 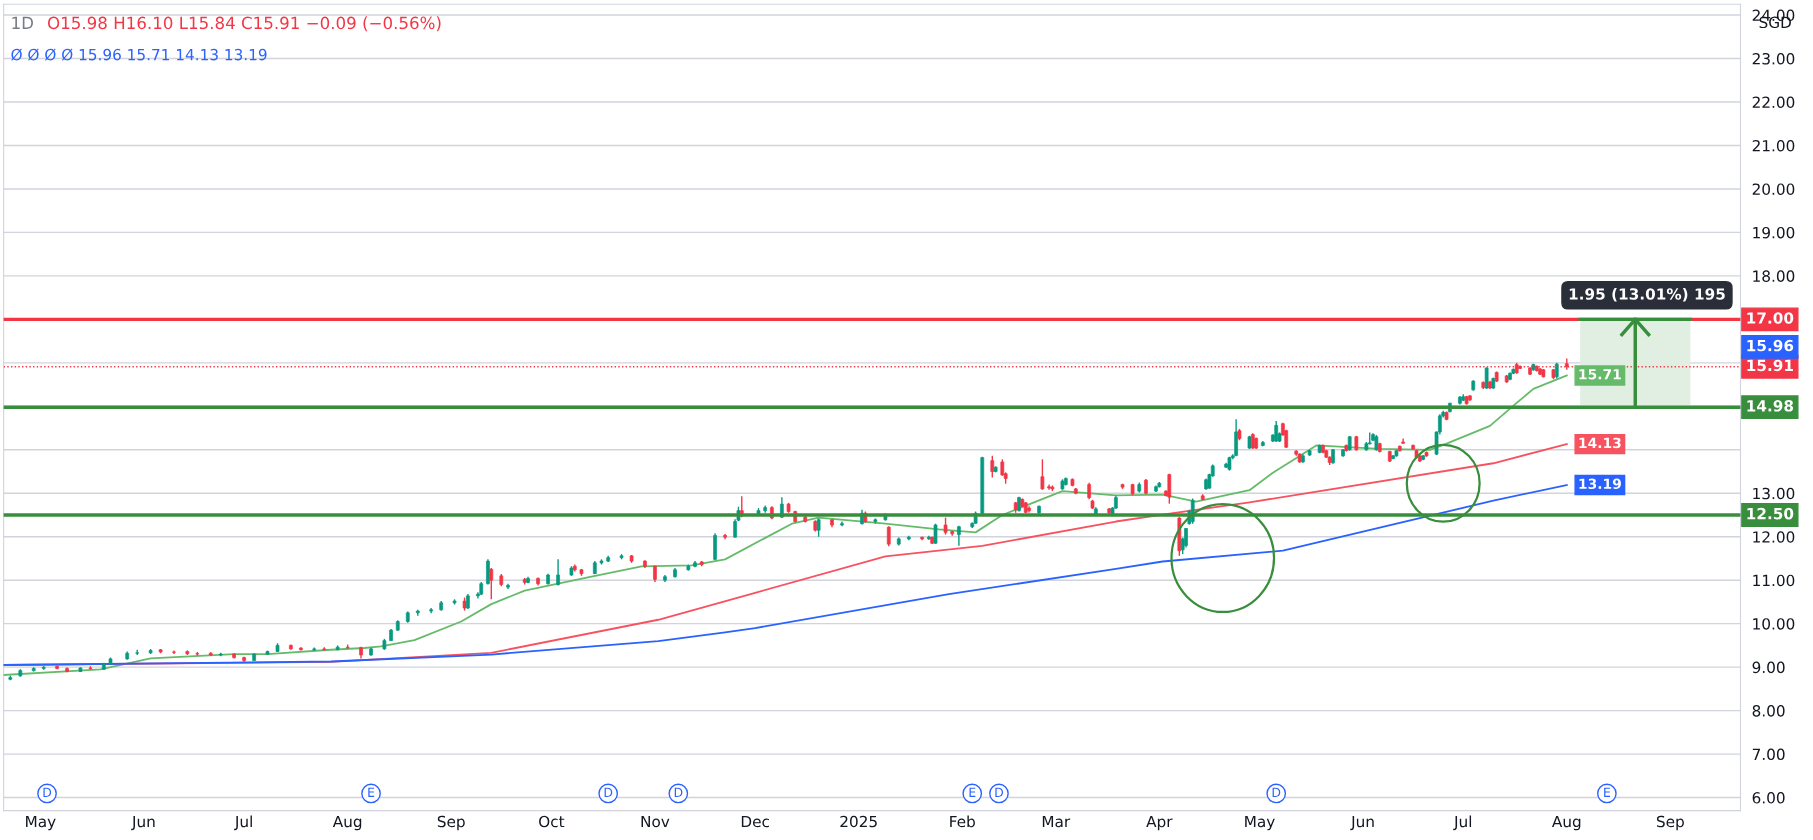 I want to click on y-tick-label: 23.00, so click(x=1773, y=59).